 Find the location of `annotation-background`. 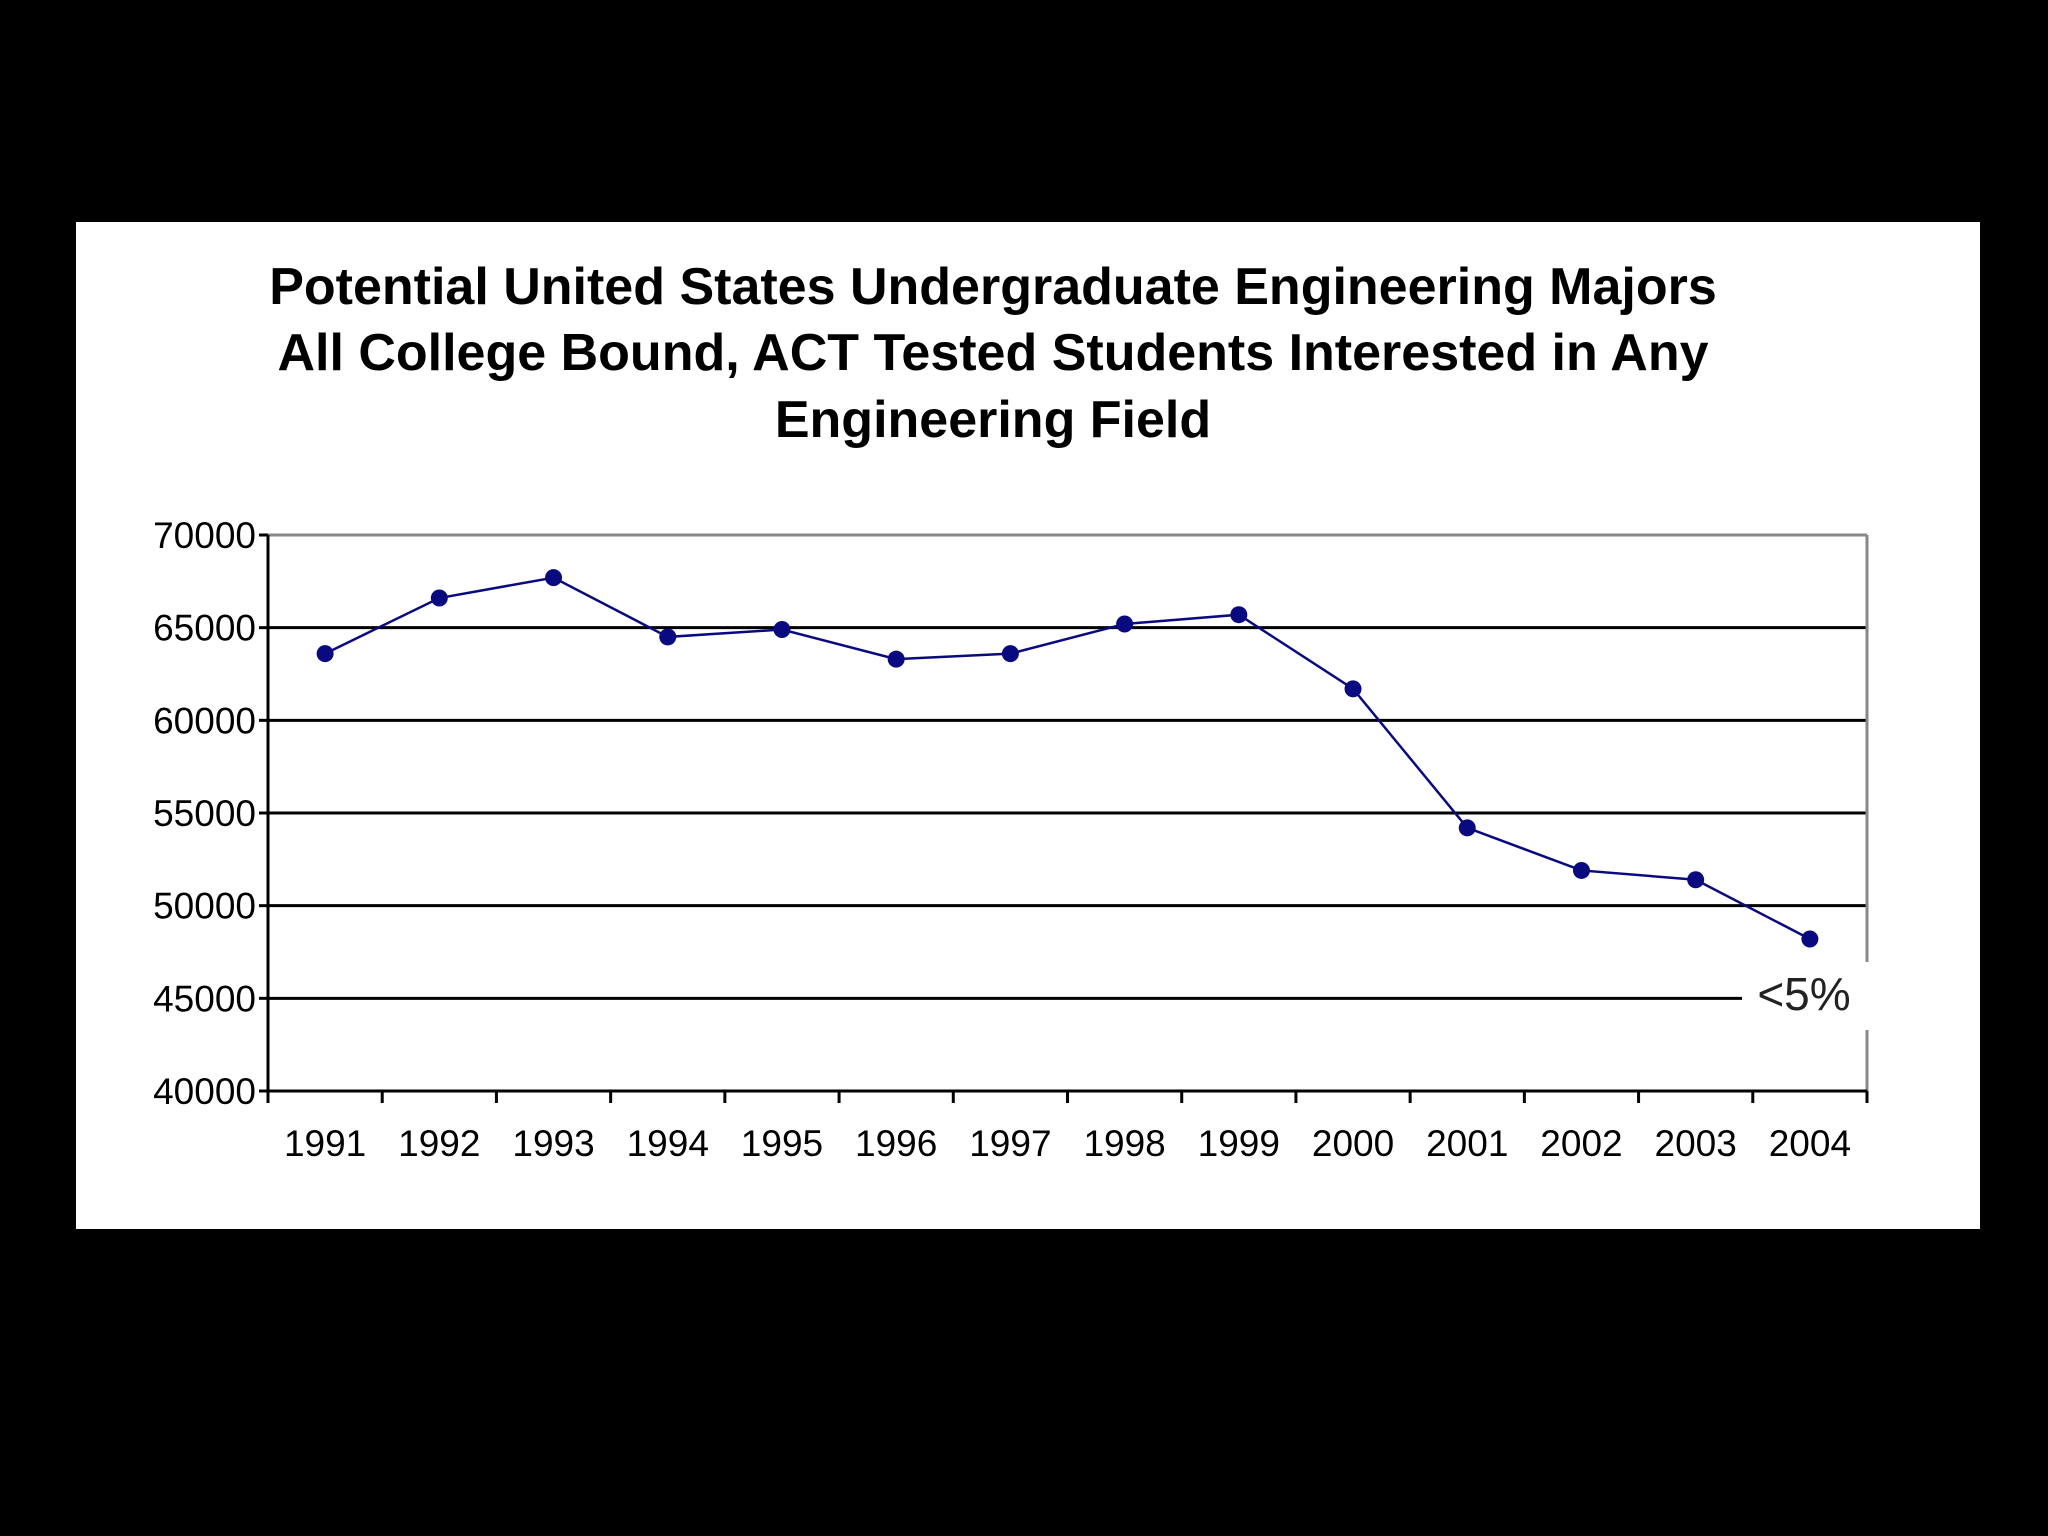

annotation-background is located at coordinates (1804, 995).